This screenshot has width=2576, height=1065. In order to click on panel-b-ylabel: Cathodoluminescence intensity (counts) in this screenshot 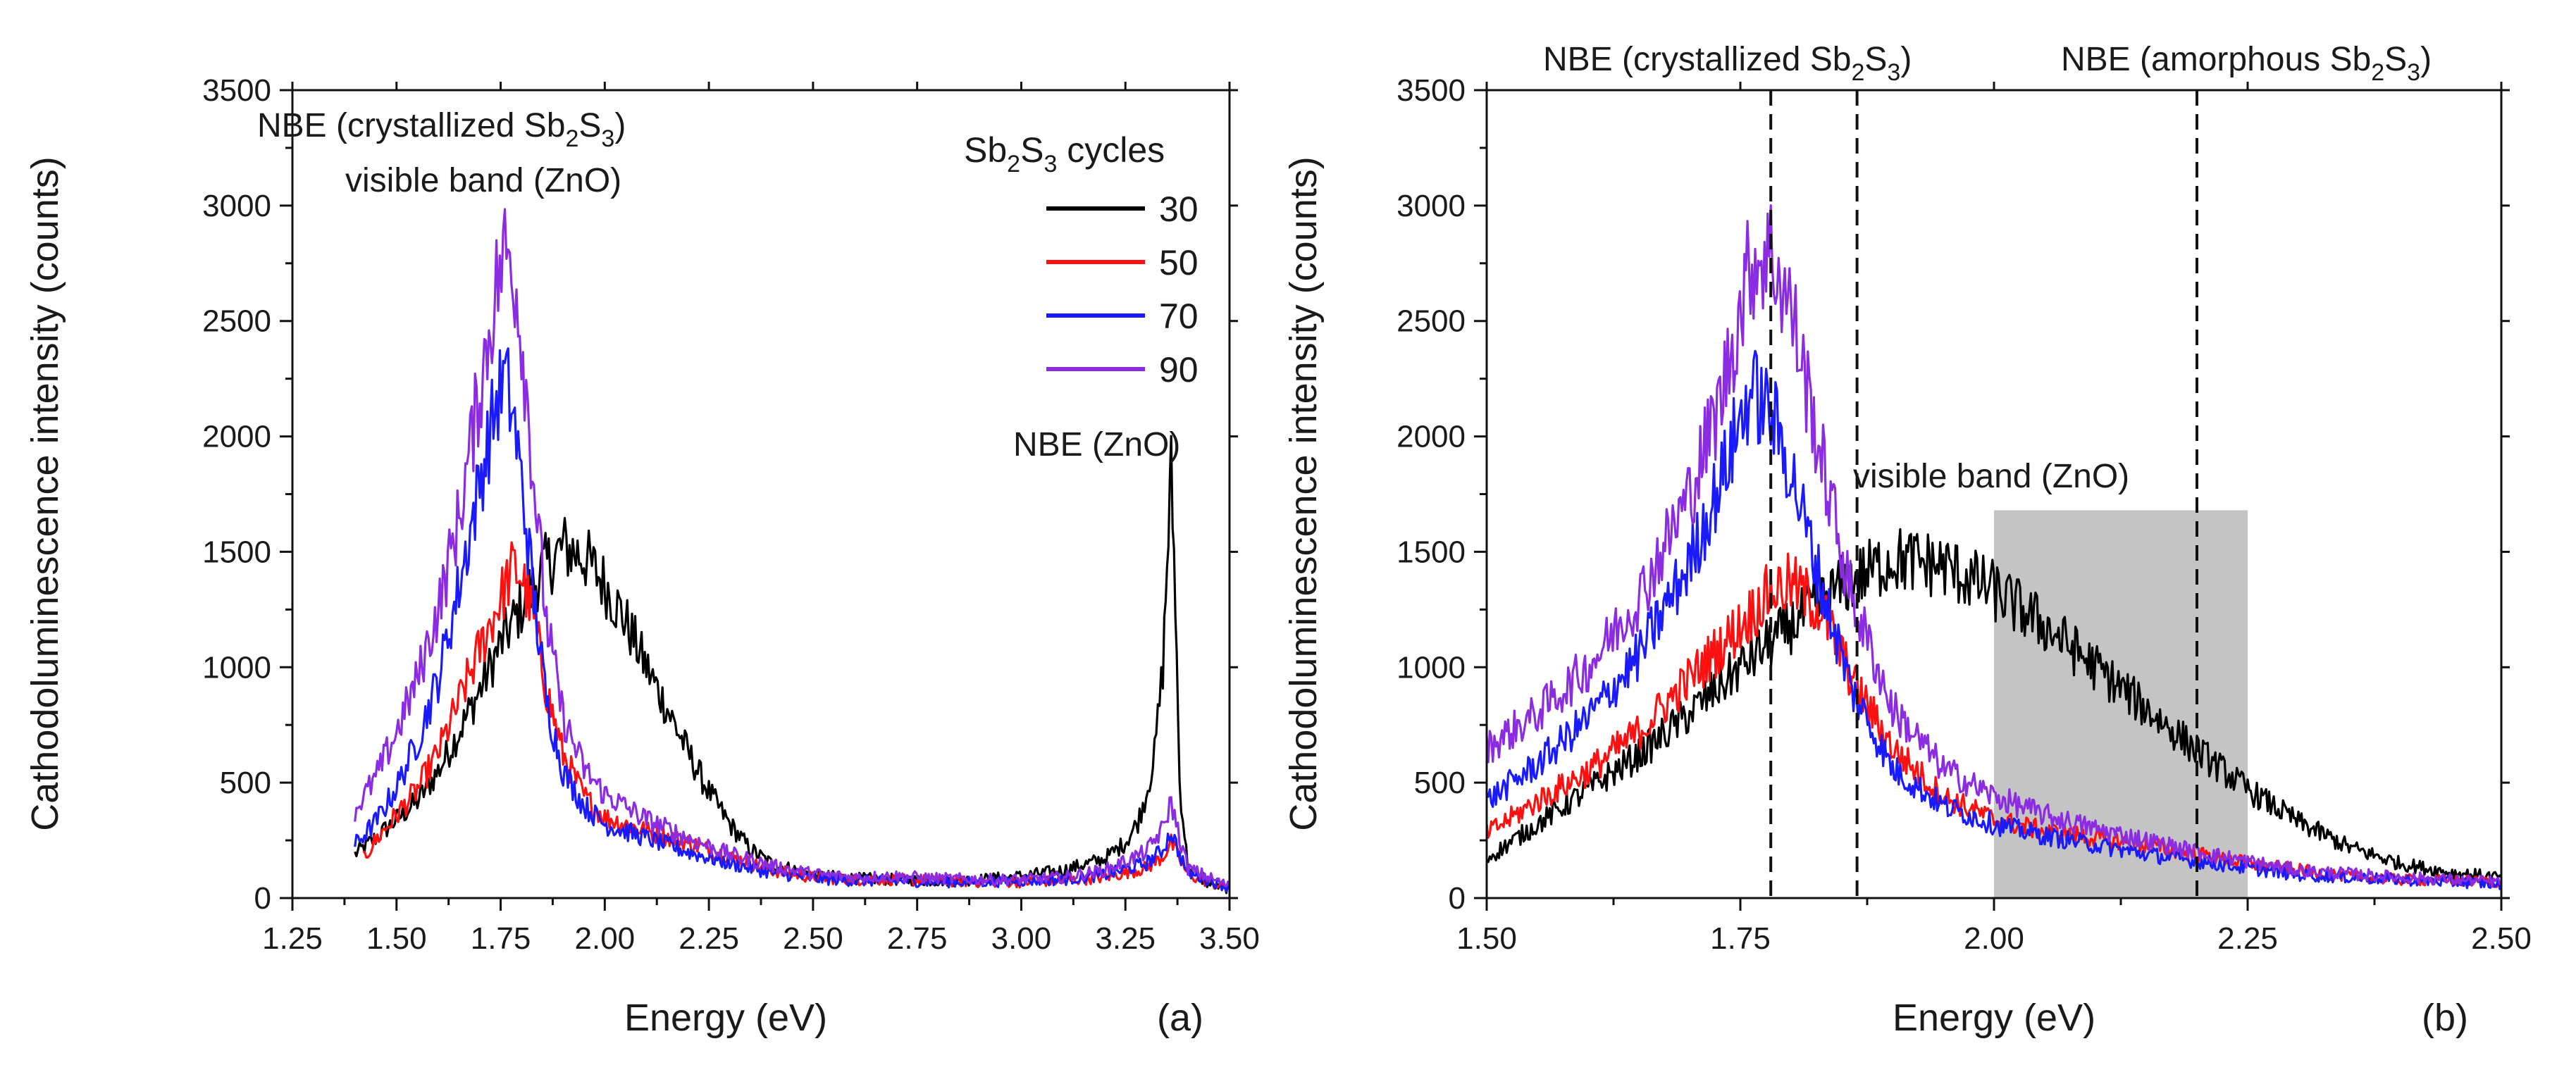, I will do `click(1303, 494)`.